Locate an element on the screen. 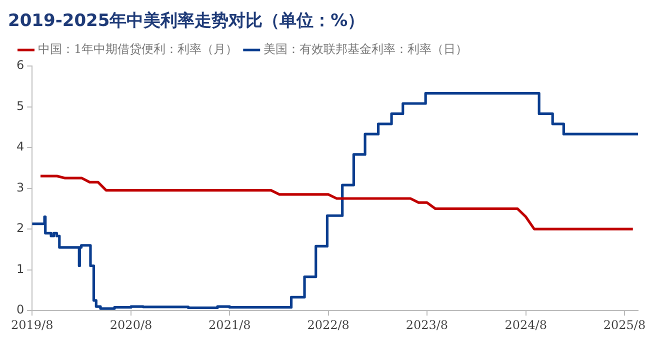  legend-label: 中国：1年中期借贷便利：利率（月） is located at coordinates (138, 49).